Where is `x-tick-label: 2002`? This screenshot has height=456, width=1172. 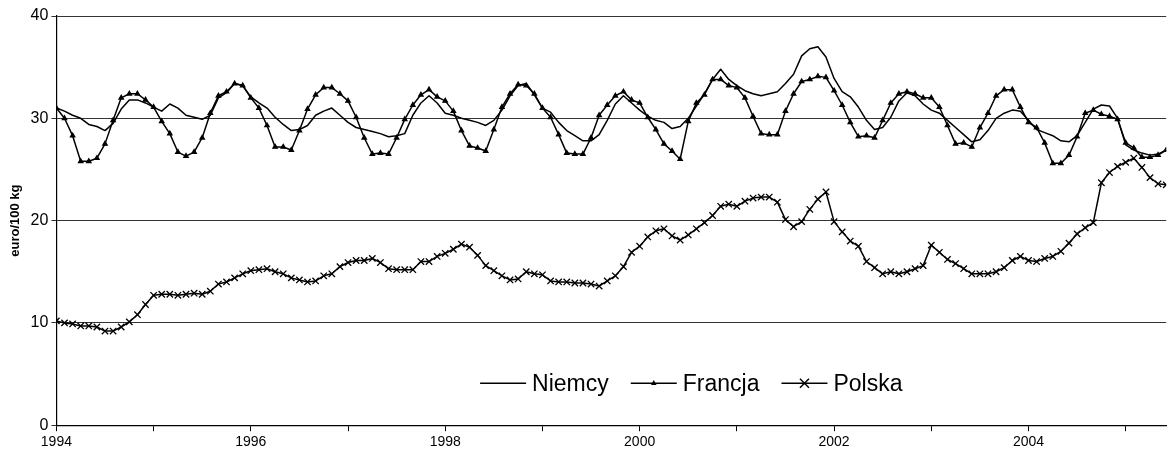 x-tick-label: 2002 is located at coordinates (834, 441).